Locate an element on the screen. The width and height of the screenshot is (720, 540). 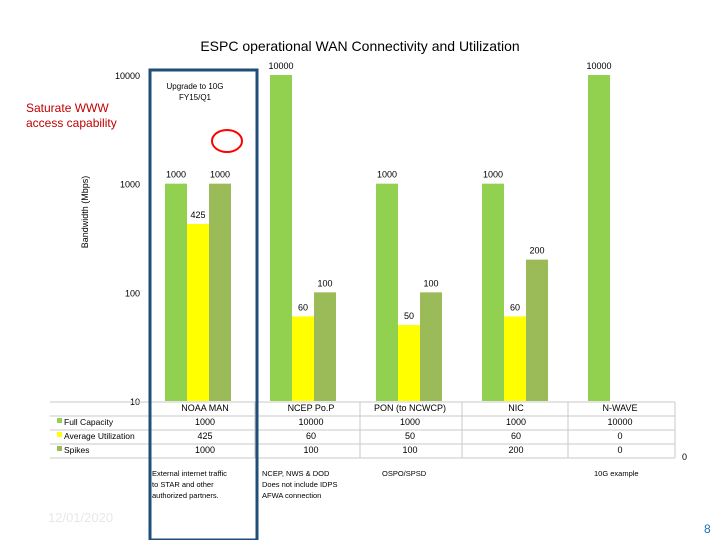
category-label: NCEP Po.P is located at coordinates (311, 408).